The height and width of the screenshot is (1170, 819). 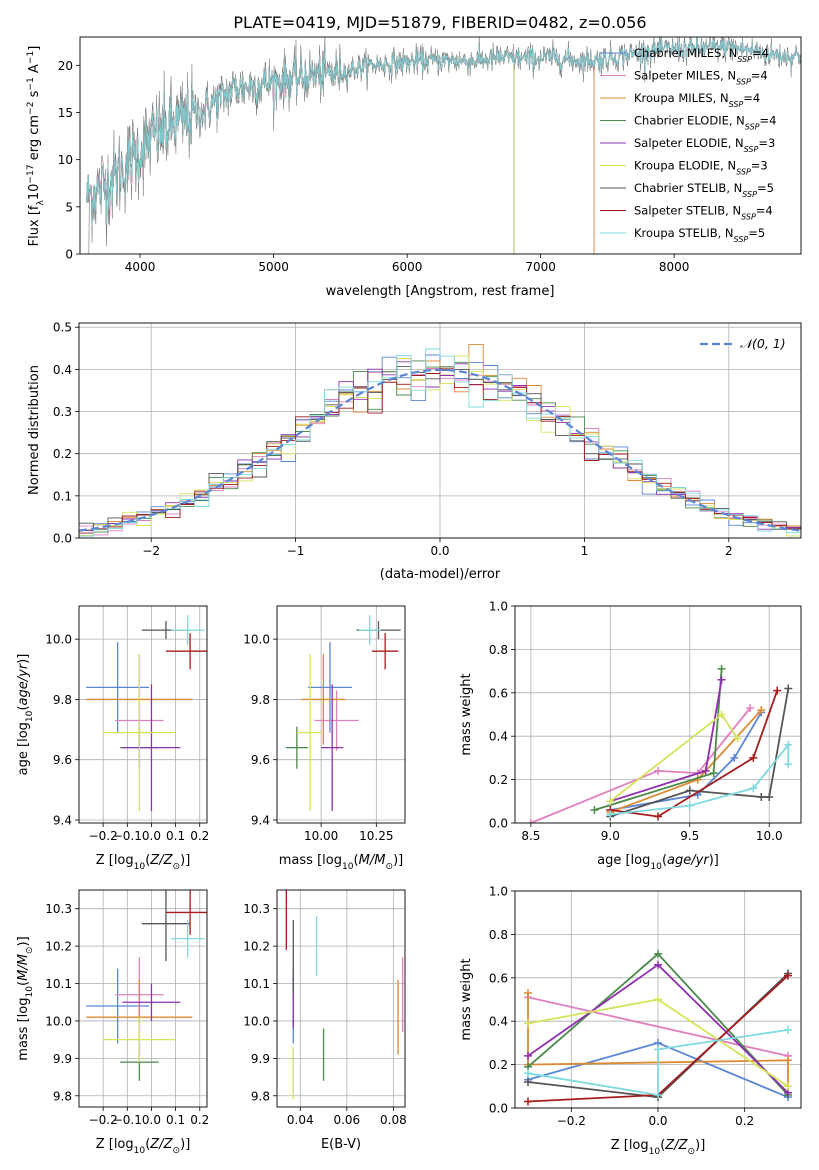 What do you see at coordinates (685, 166) in the screenshot?
I see `legend-text: Kroupa ELODIE, N` at bounding box center [685, 166].